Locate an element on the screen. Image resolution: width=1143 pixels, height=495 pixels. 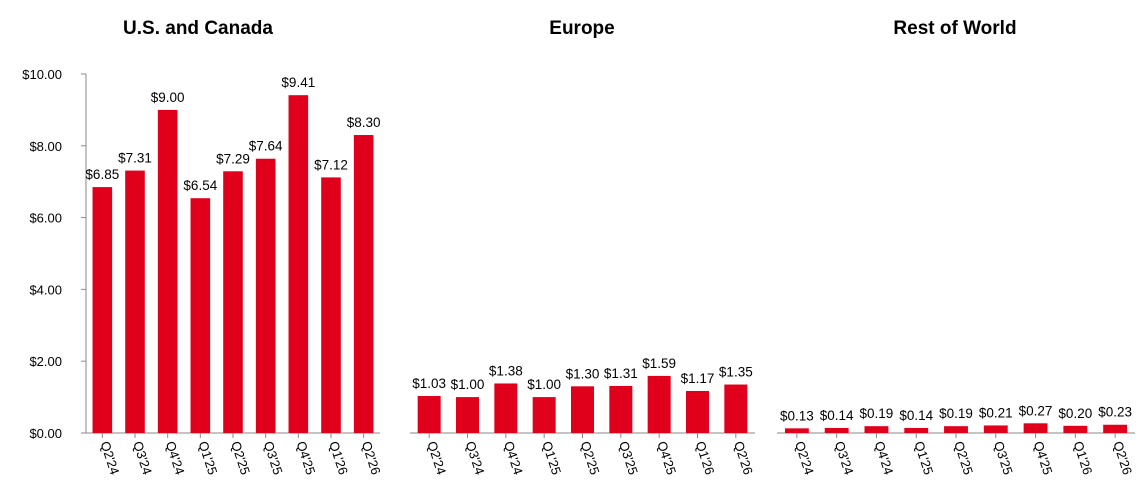
data-label: $1.03 is located at coordinates (429, 383).